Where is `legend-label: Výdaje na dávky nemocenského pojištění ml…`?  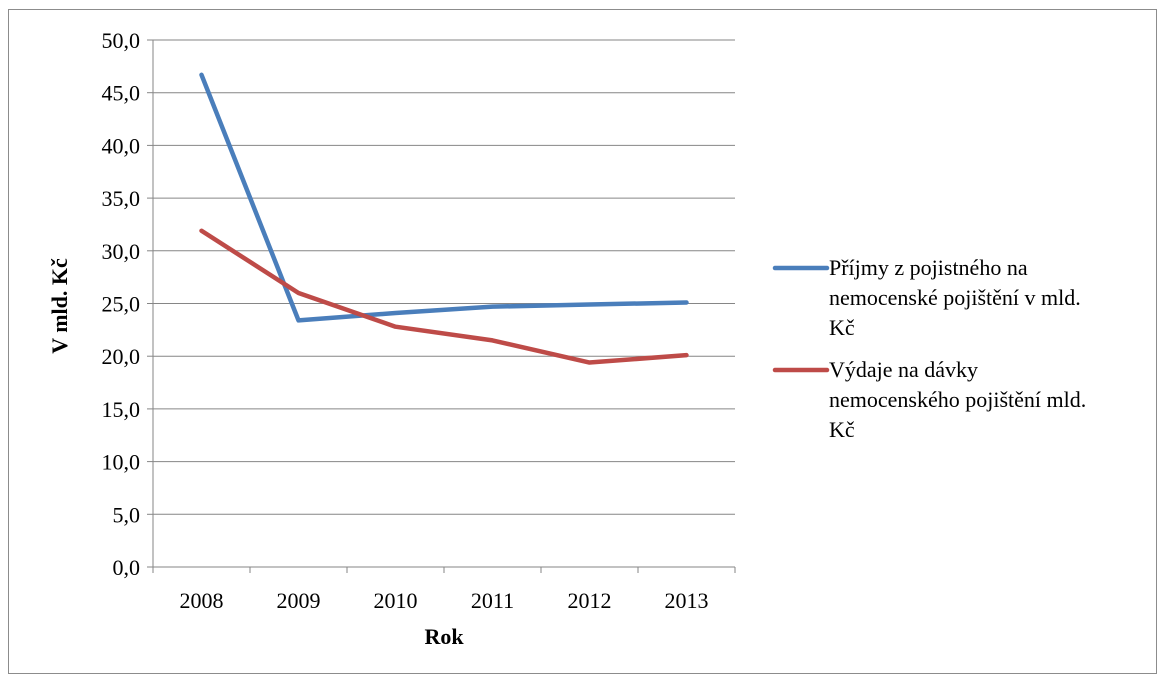
legend-label: Výdaje na dávky nemocenského pojištění ml… is located at coordinates (957, 399).